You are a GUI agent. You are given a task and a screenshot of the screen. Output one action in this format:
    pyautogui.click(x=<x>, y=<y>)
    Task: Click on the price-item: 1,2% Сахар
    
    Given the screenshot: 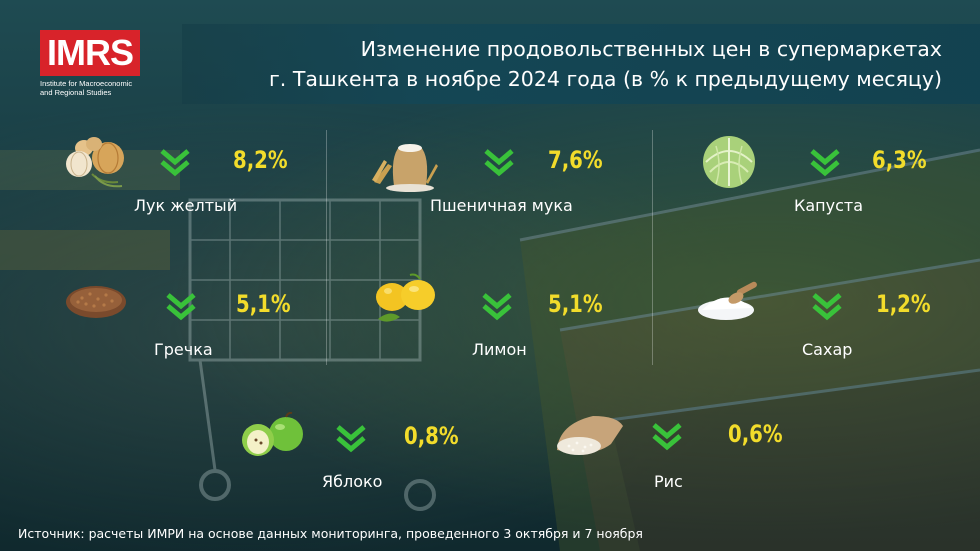 What is the action you would take?
    pyautogui.click(x=838, y=330)
    